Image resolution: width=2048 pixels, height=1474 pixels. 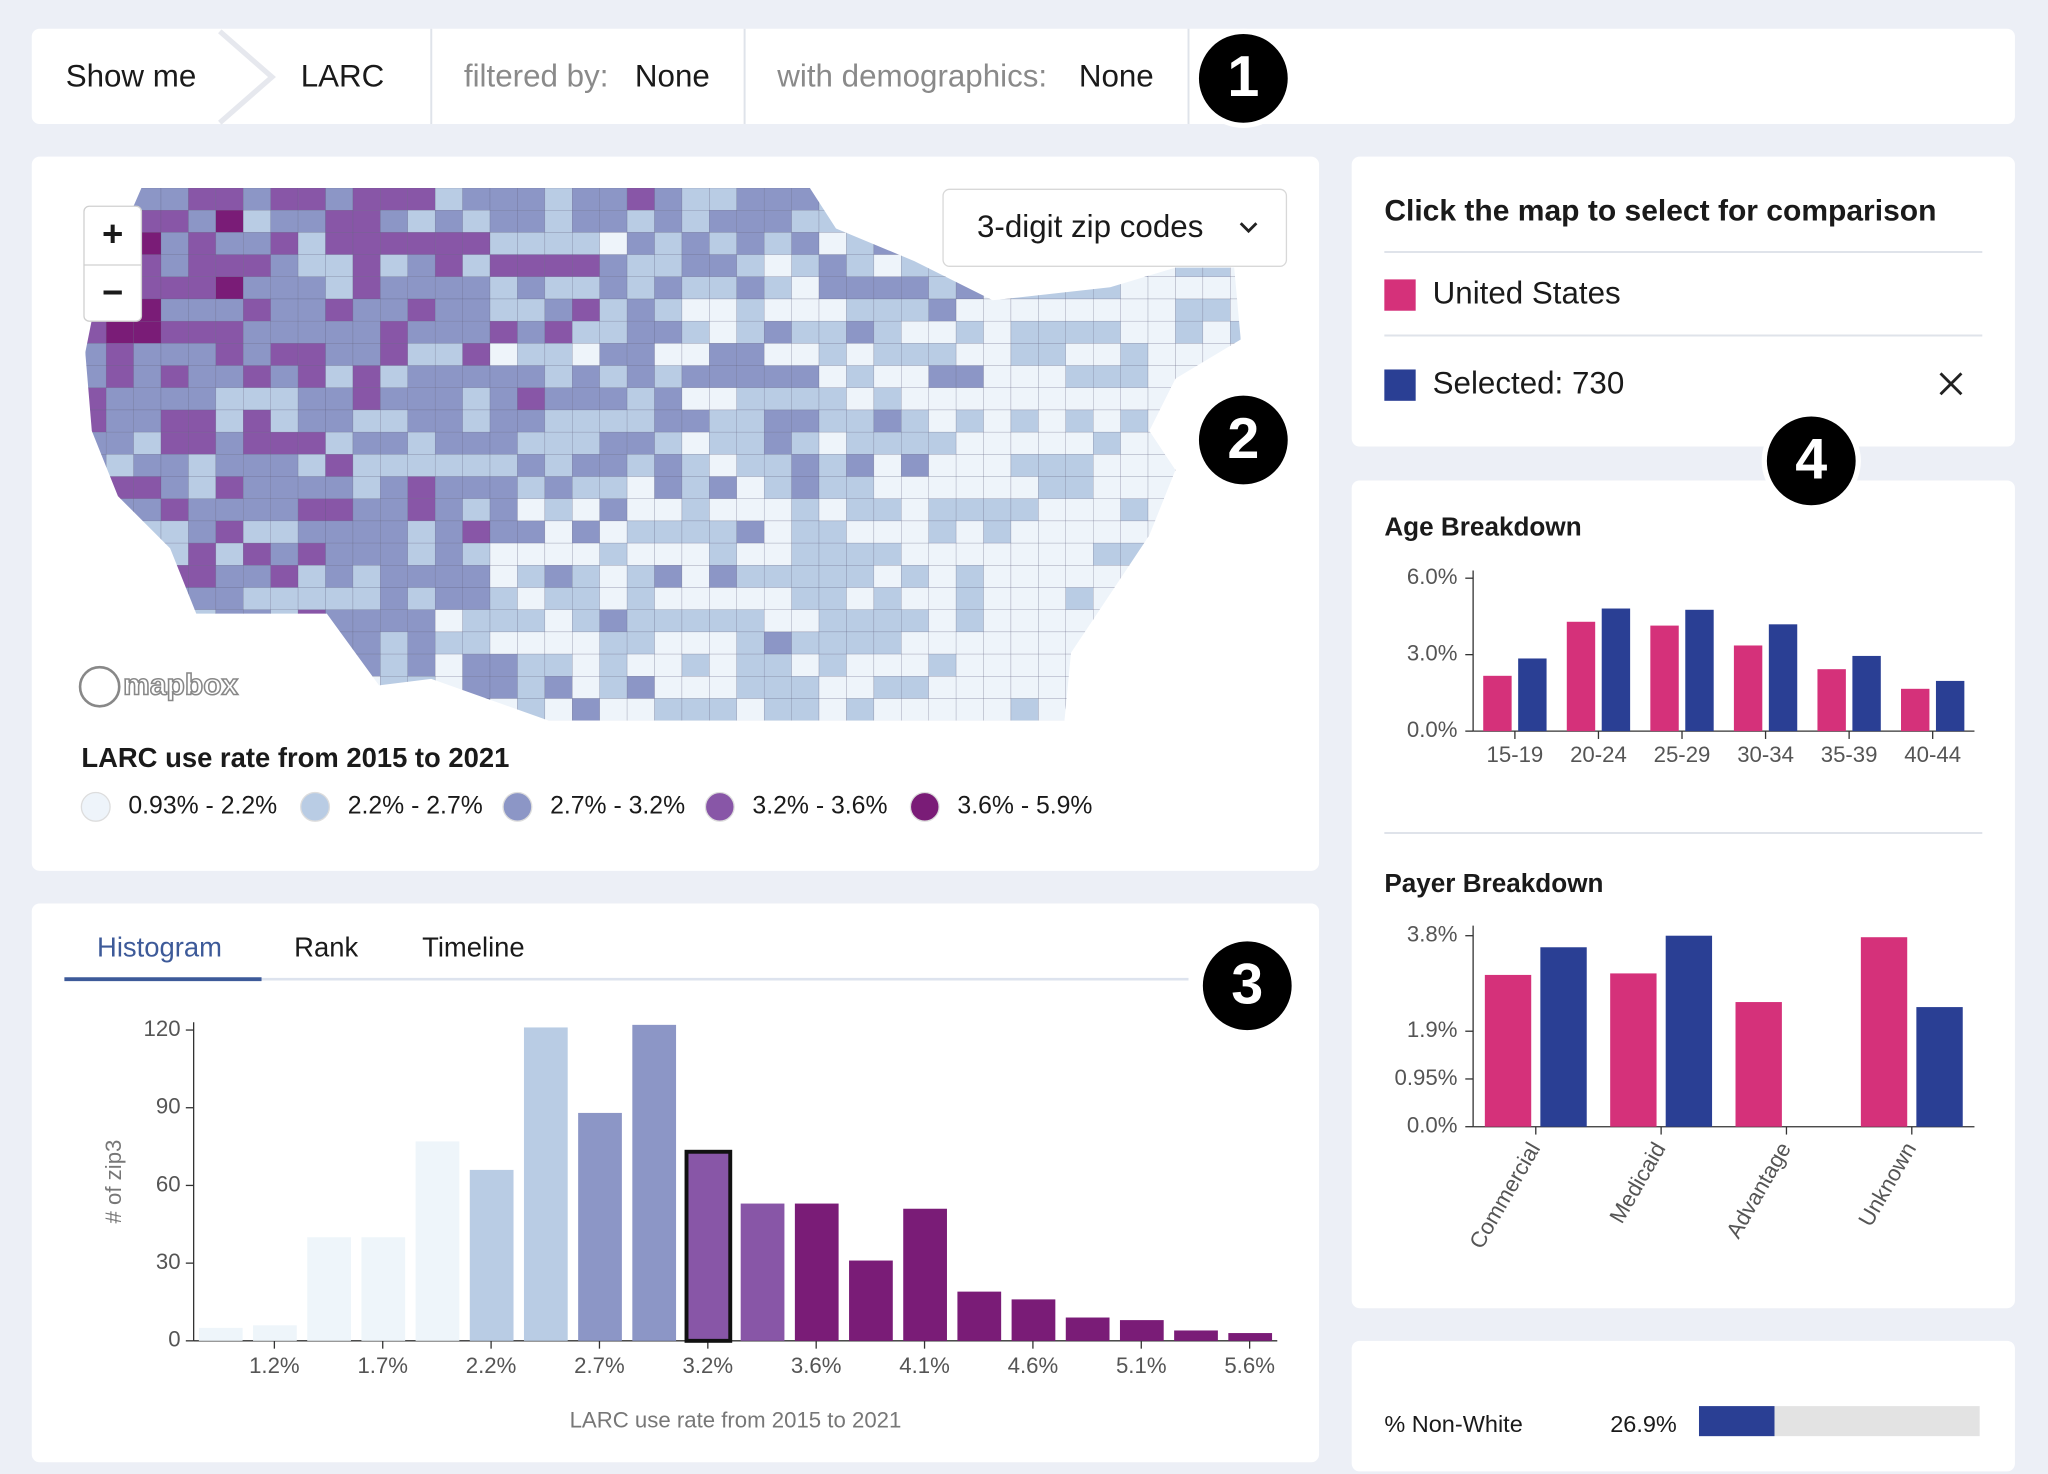 I want to click on tab: Rank, so click(x=326, y=946).